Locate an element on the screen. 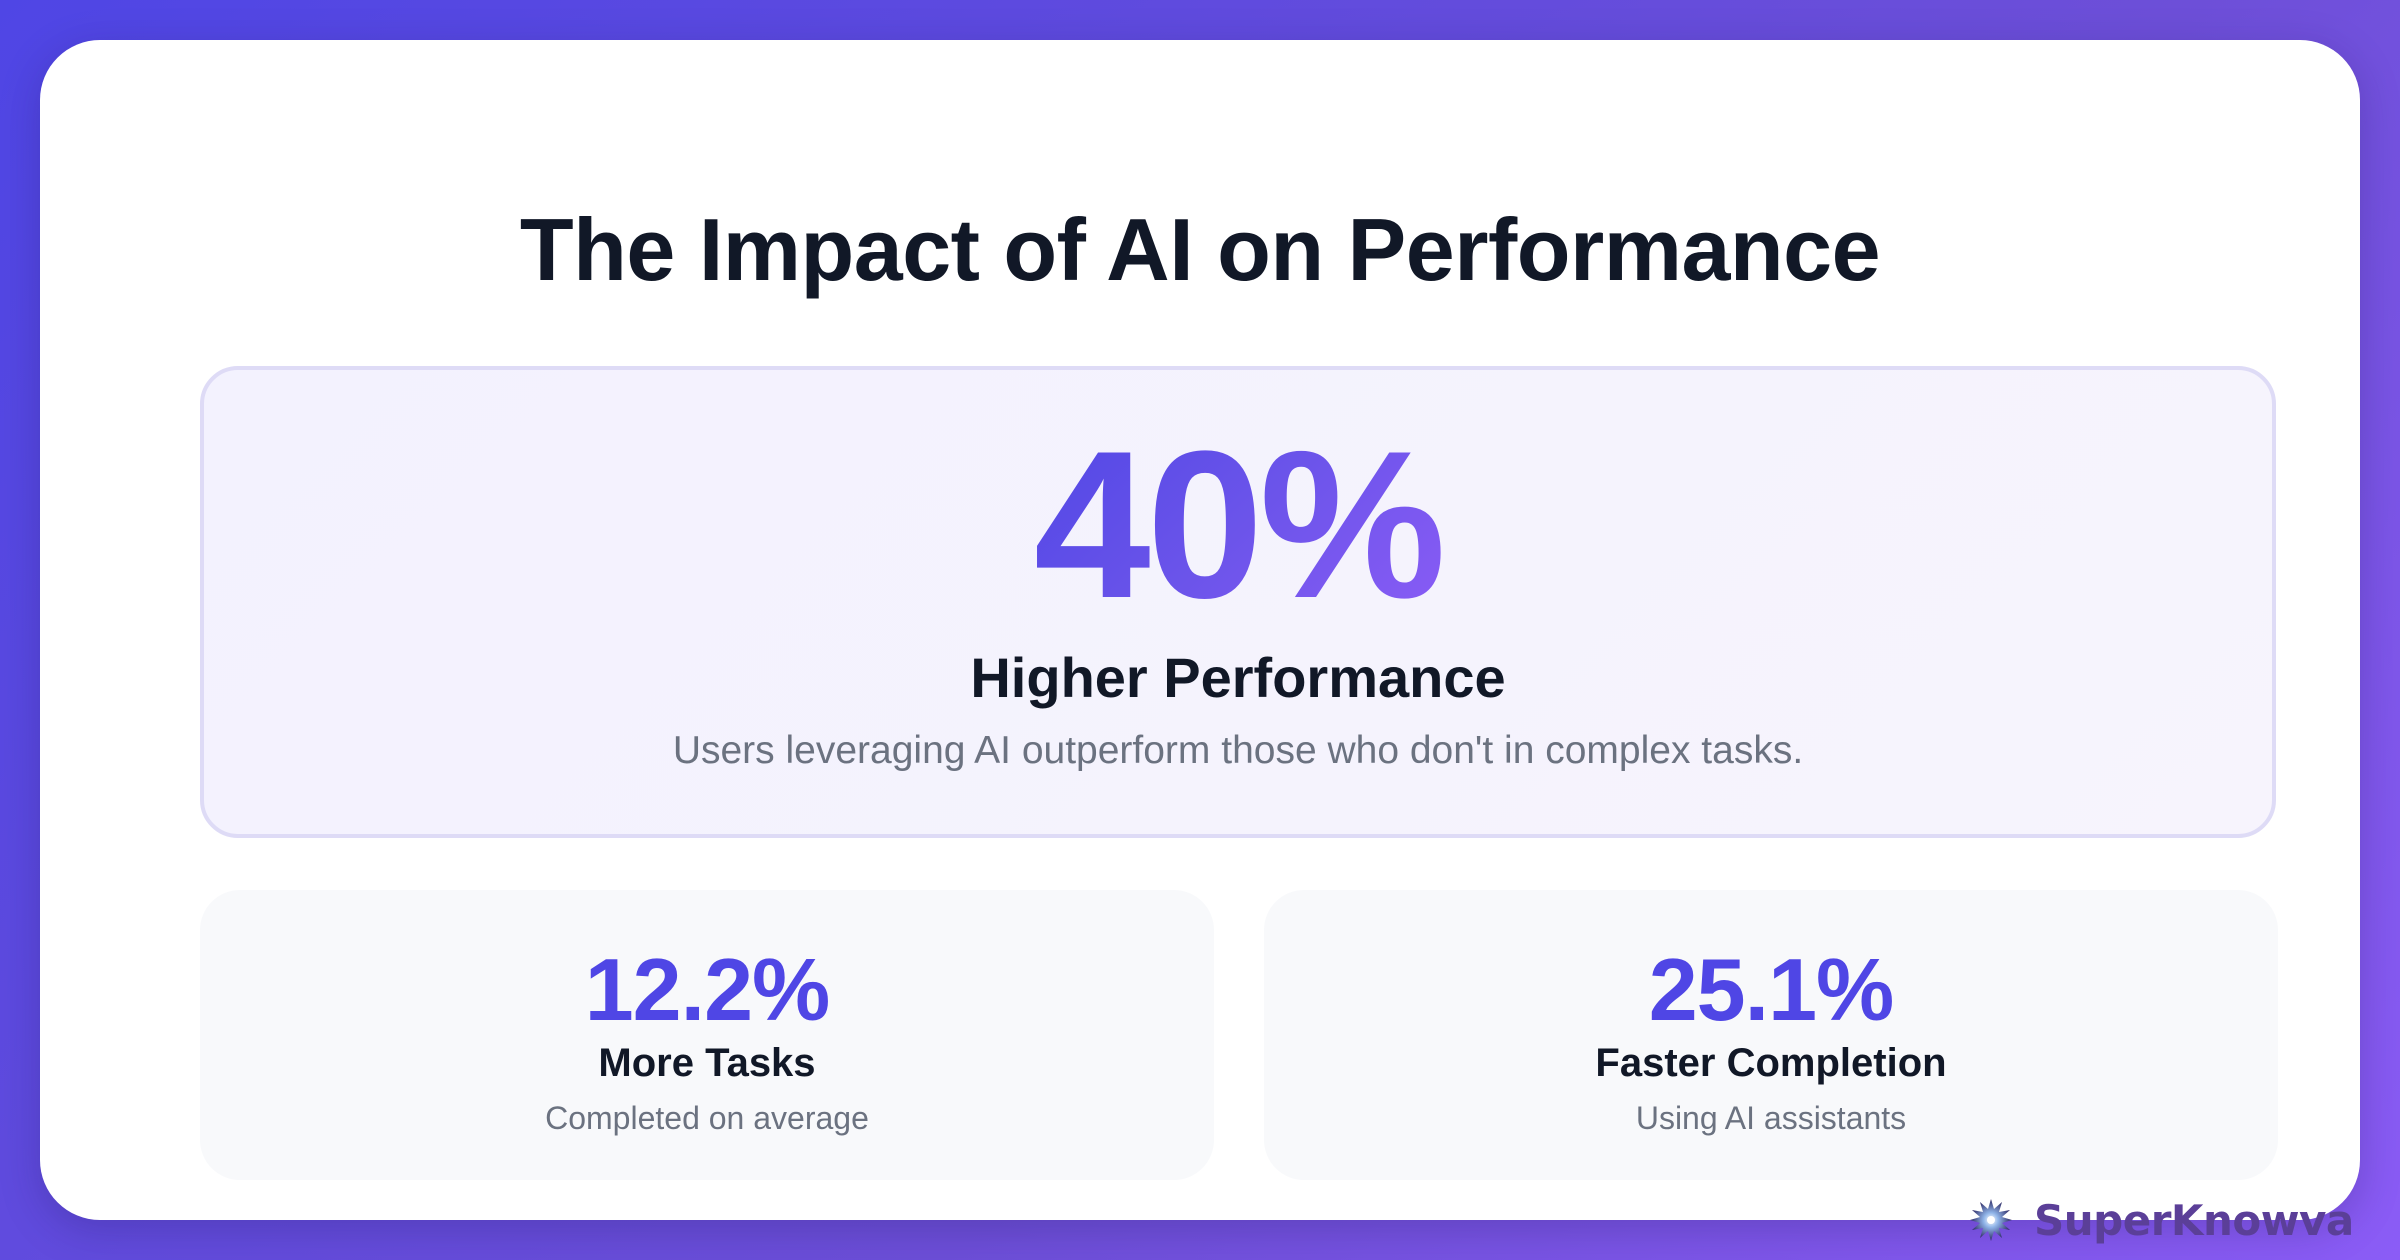 This screenshot has width=2400, height=1260. hero-stat-label: Higher Performance is located at coordinates (1238, 677).